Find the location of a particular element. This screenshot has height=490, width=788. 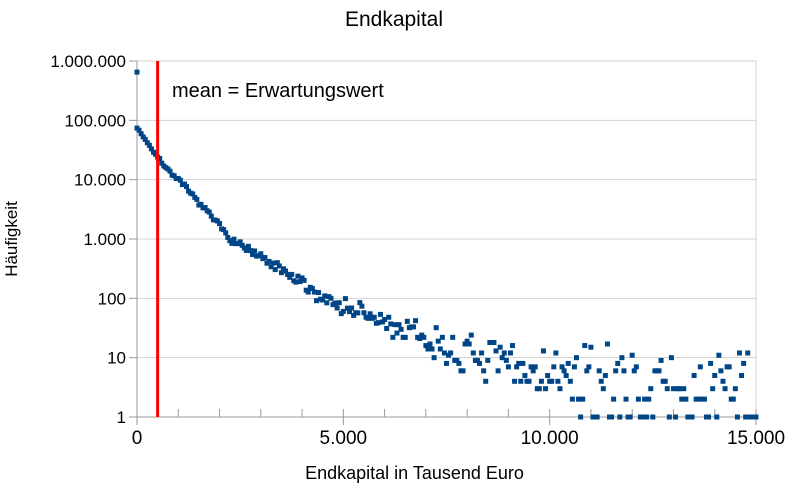

x-tick-label: 0 is located at coordinates (137, 438).